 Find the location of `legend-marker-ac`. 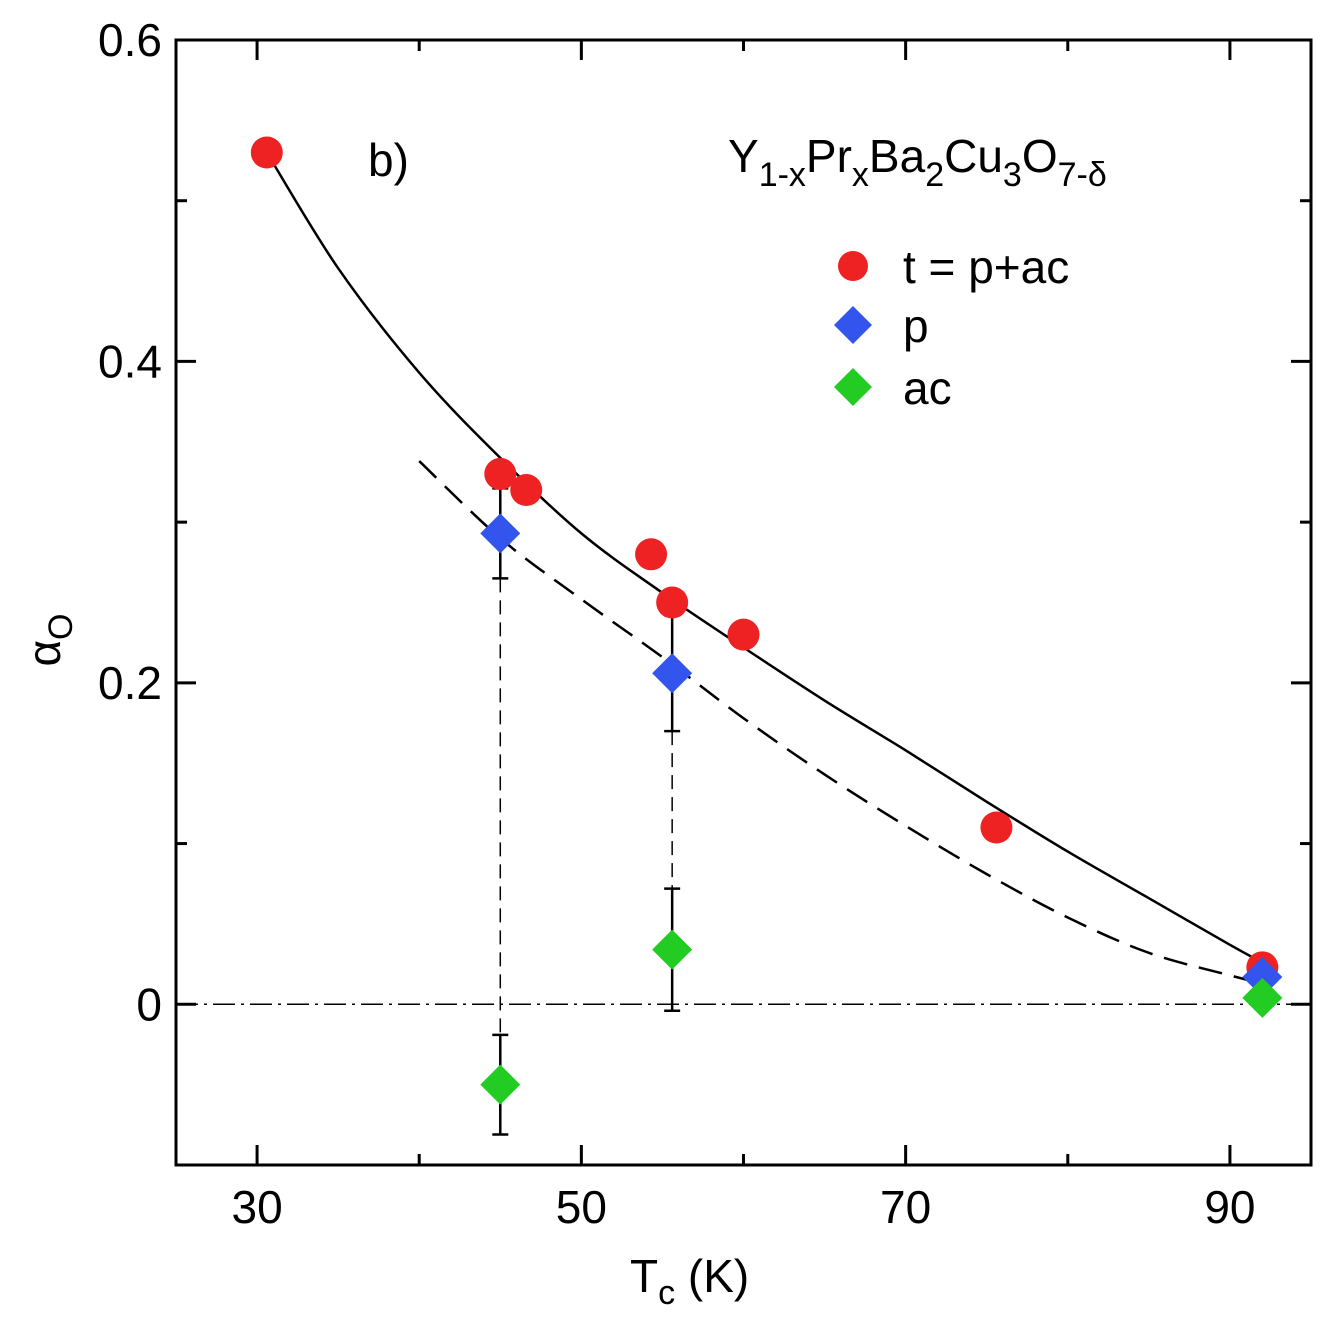

legend-marker-ac is located at coordinates (853, 387).